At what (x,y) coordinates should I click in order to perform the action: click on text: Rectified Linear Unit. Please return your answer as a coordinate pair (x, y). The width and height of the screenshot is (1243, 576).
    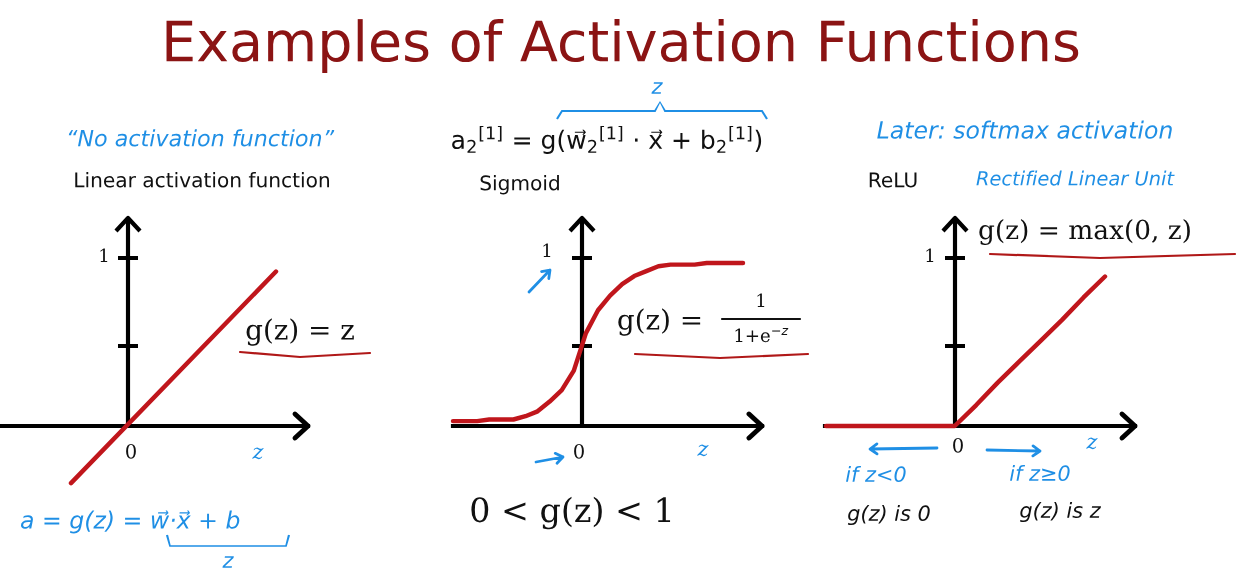
    Looking at the image, I should click on (1075, 178).